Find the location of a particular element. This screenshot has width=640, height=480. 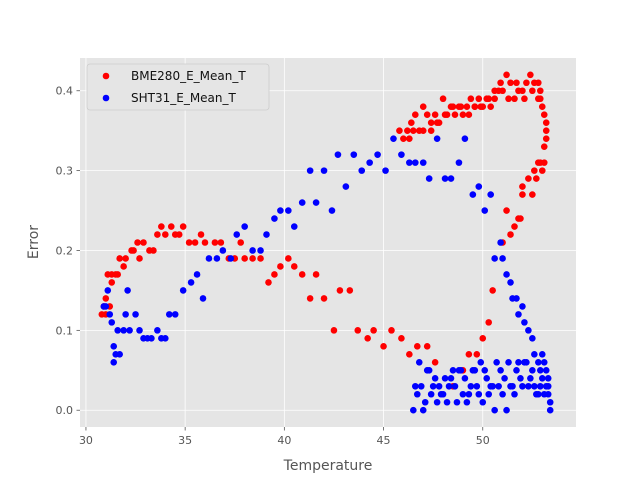

x-axis-ticks: 30 35 40 45 50 is located at coordinates (284, 437).